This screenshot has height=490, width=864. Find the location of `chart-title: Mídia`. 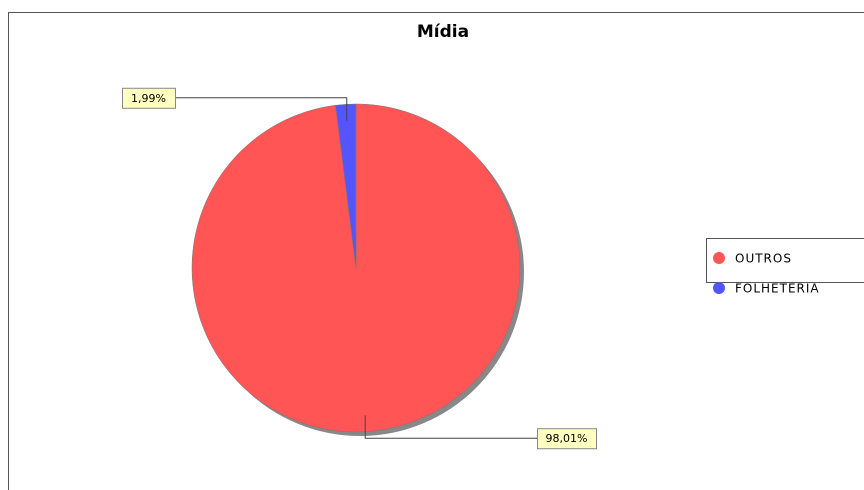

chart-title: Mídia is located at coordinates (443, 32).